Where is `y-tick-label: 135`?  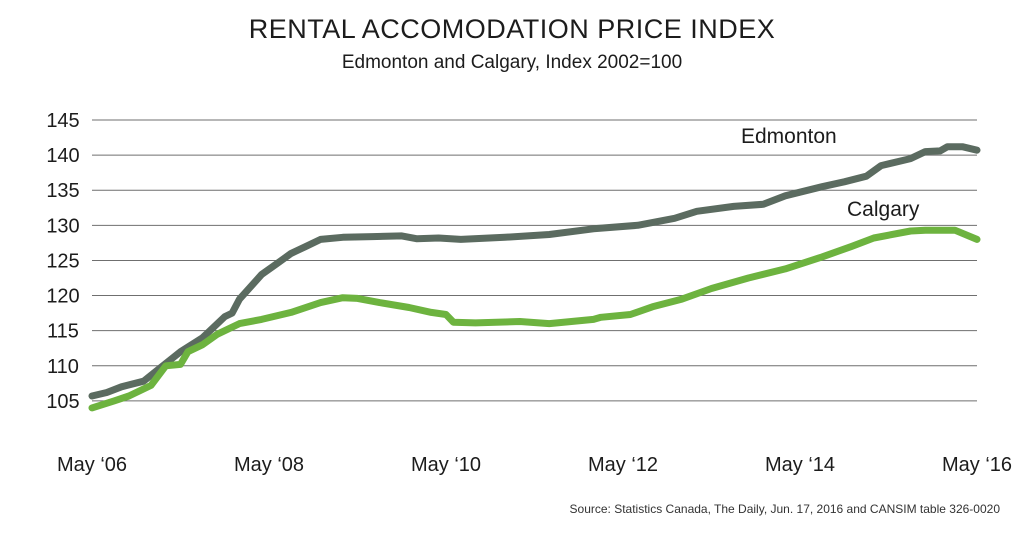
y-tick-label: 135 is located at coordinates (62, 191).